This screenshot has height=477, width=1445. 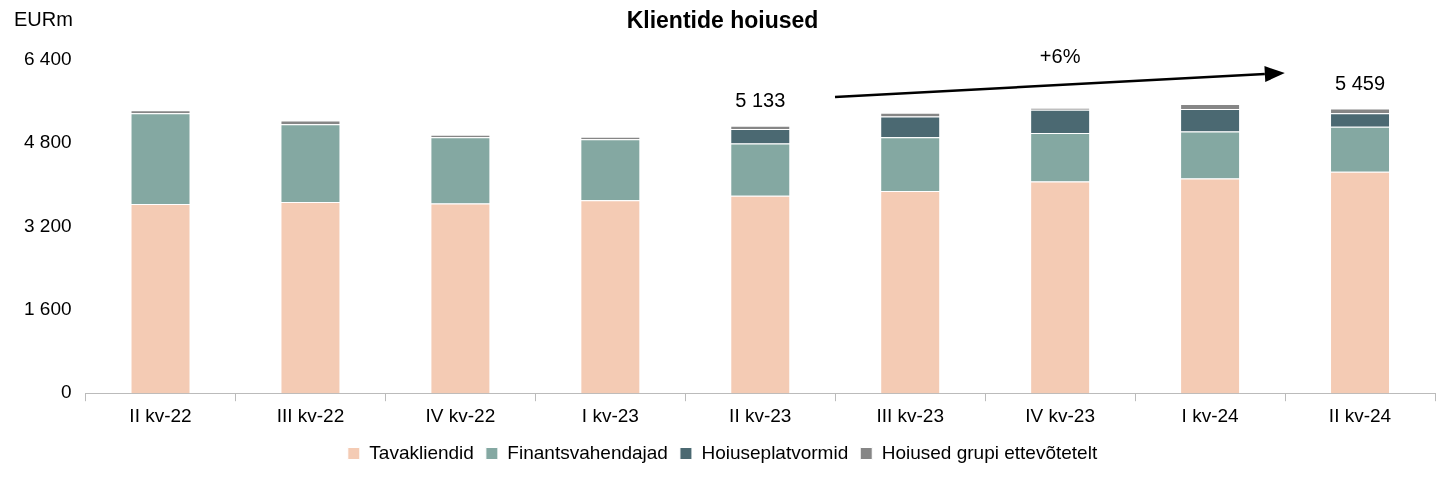 I want to click on legend-label: Hoiuseplatvormid, so click(x=775, y=452).